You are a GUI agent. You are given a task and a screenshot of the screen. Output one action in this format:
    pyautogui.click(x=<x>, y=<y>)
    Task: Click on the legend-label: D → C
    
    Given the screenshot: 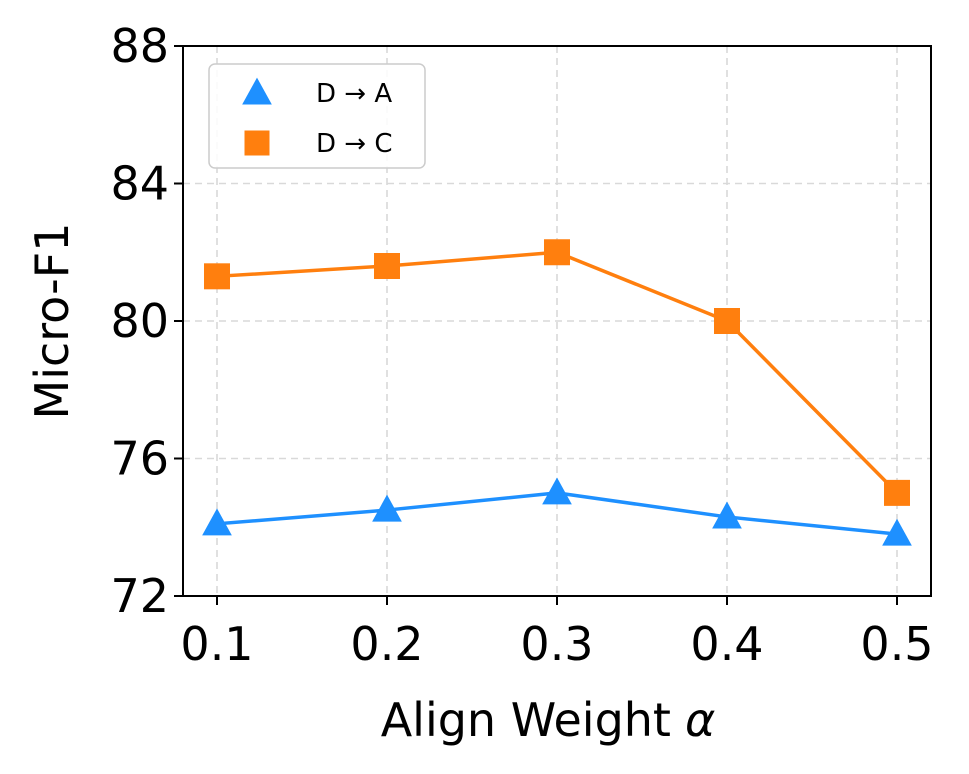 What is the action you would take?
    pyautogui.click(x=354, y=144)
    